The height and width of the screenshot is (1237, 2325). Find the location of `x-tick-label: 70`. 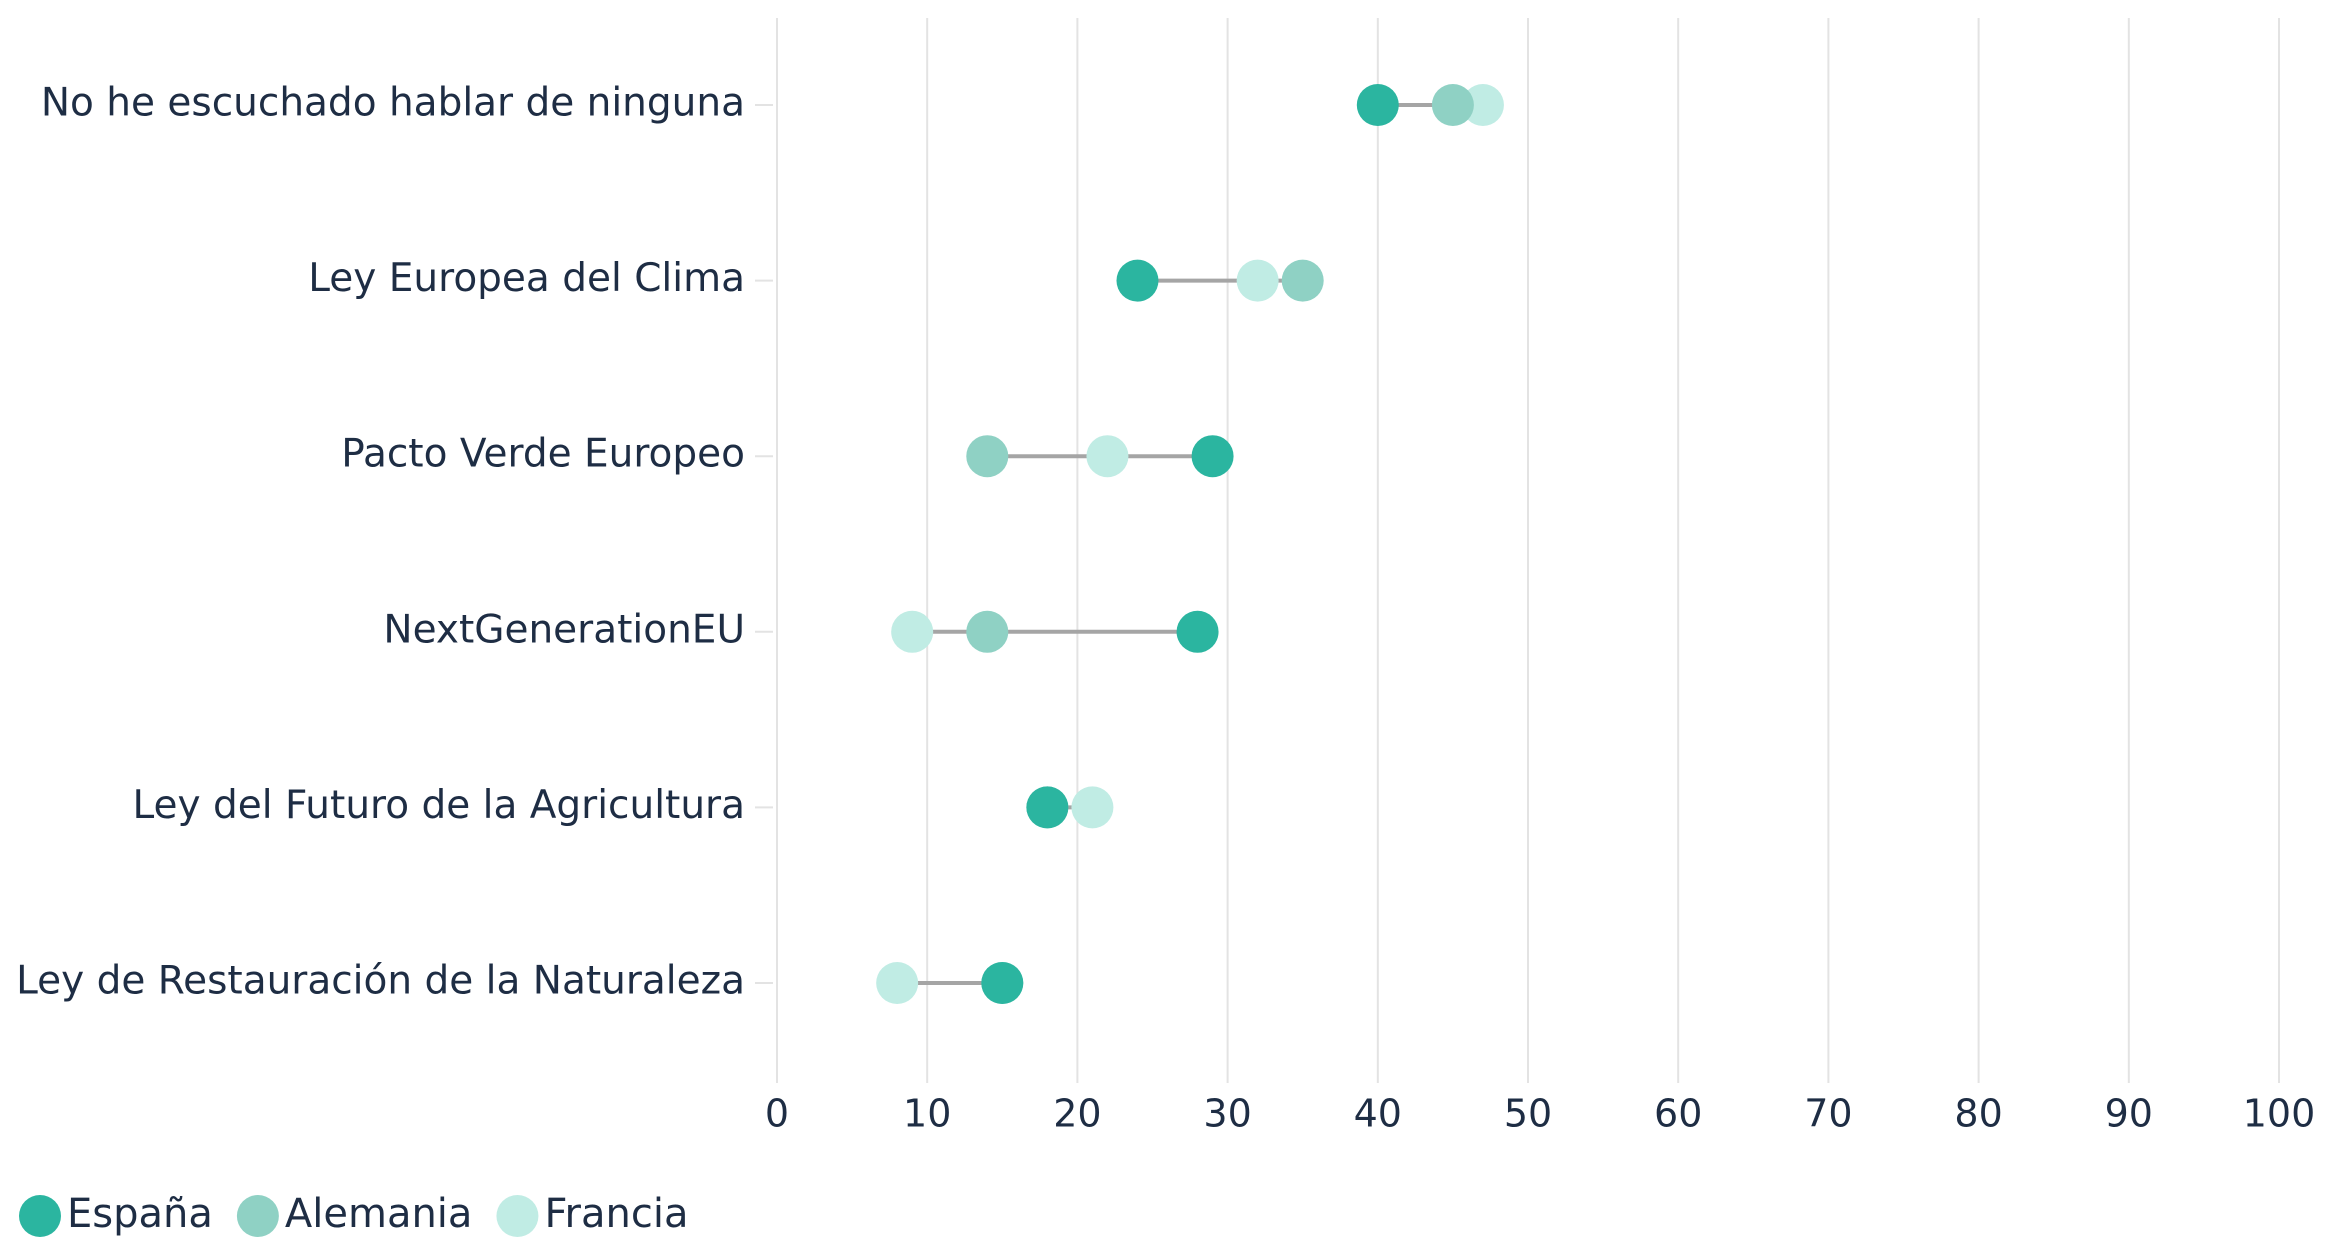

x-tick-label: 70 is located at coordinates (1828, 1114).